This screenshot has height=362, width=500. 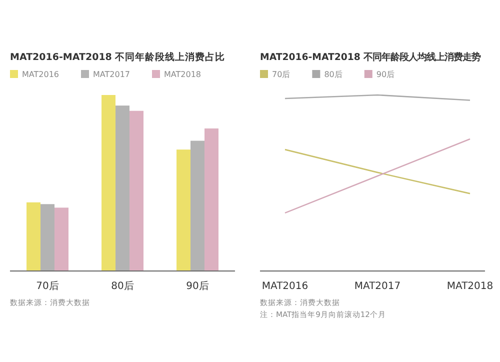 What do you see at coordinates (377, 286) in the screenshot?
I see `x-tick-label: MAT2017` at bounding box center [377, 286].